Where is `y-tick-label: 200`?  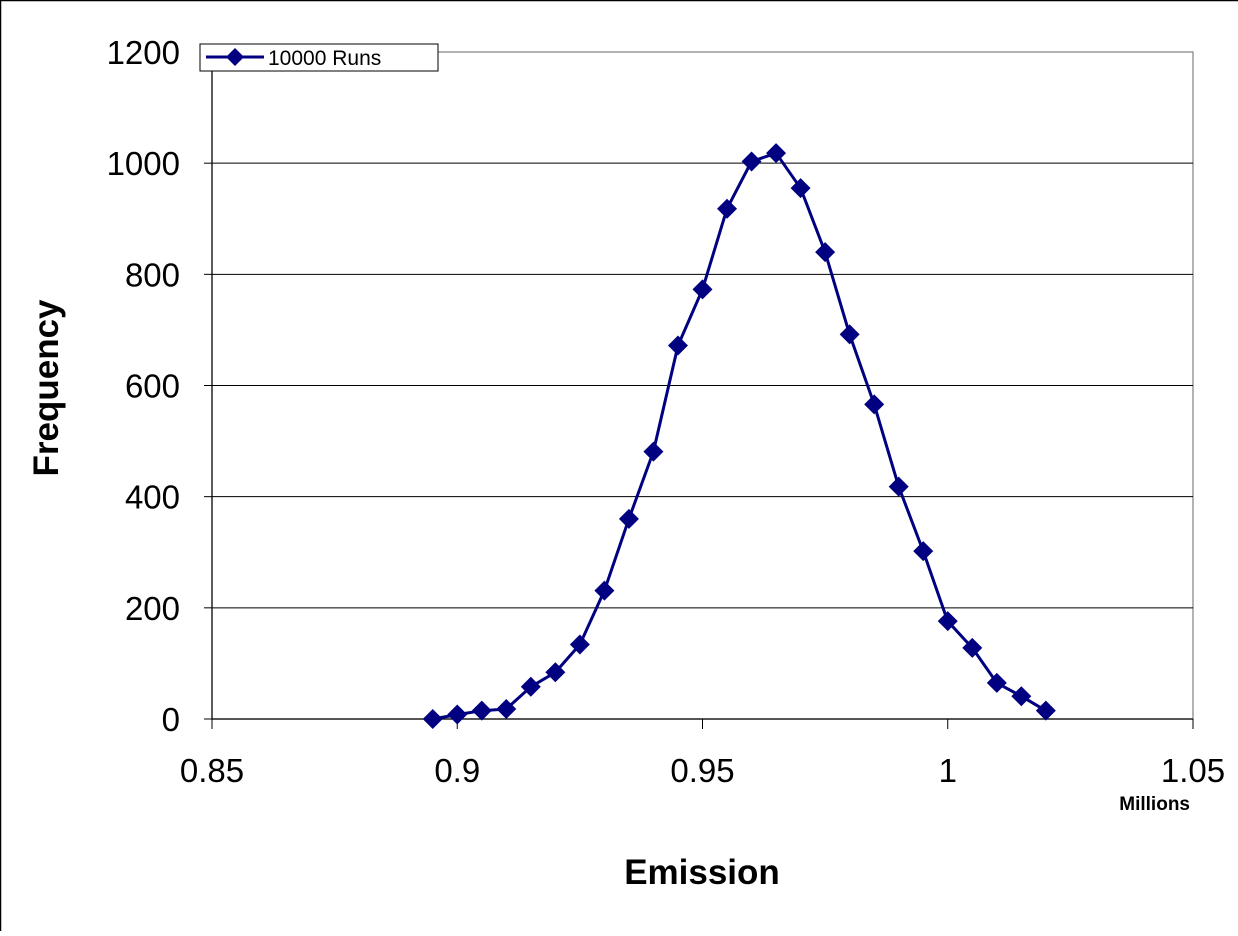 y-tick-label: 200 is located at coordinates (152, 608).